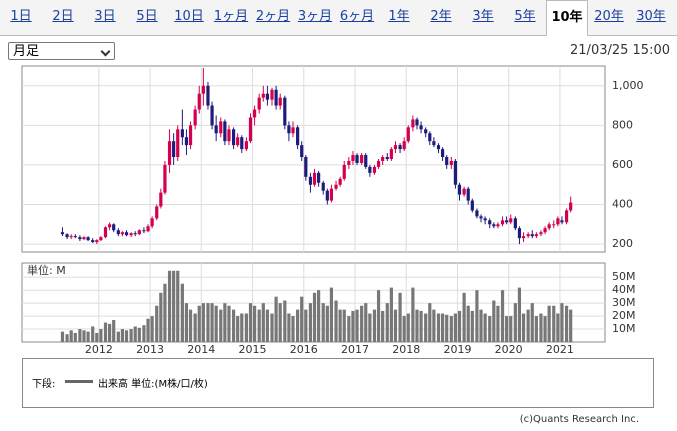  What do you see at coordinates (63, 16) in the screenshot?
I see `period-tab: 2日` at bounding box center [63, 16].